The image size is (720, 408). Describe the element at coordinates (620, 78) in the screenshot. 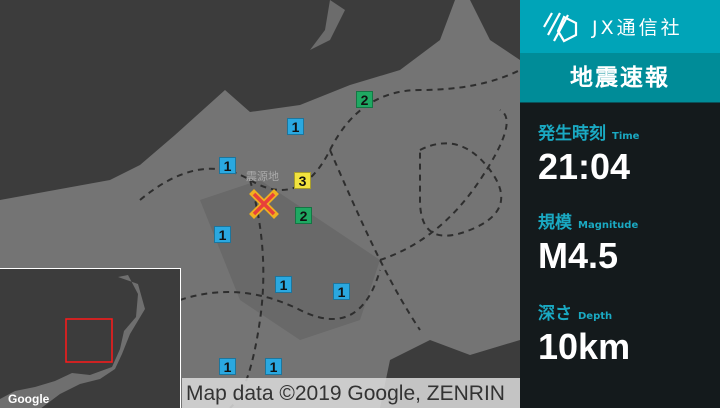

I see `panel-title: 地震速報` at that location.